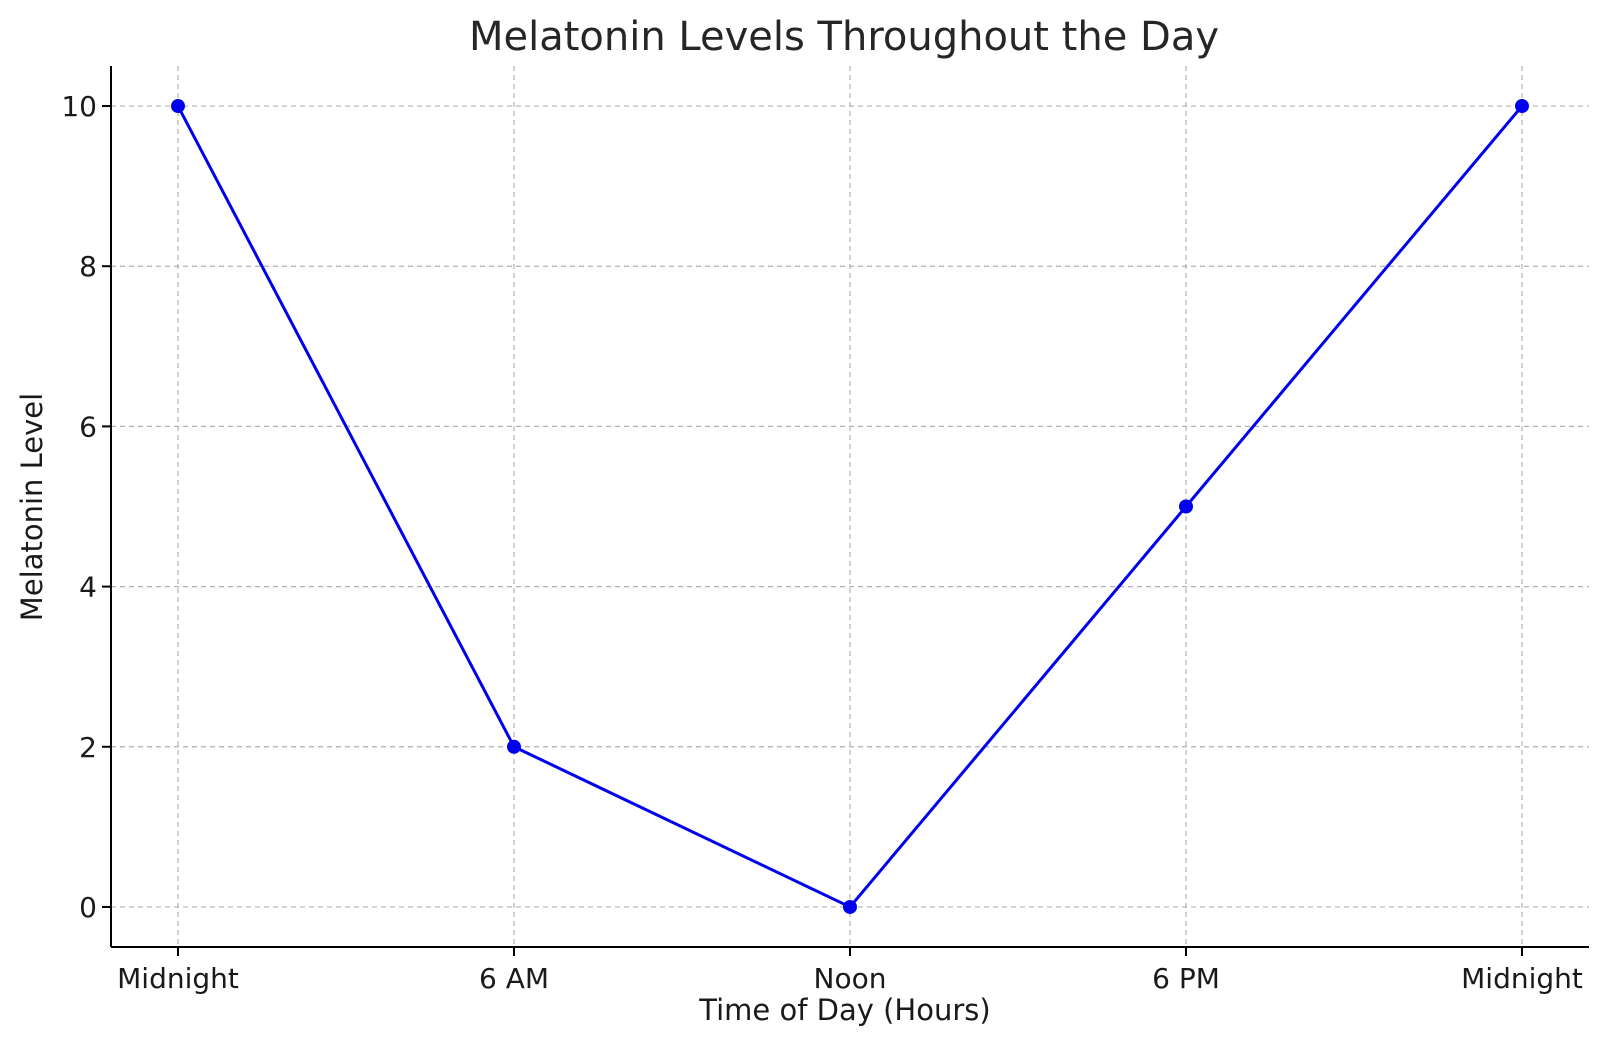 This screenshot has width=1600, height=1044. I want to click on y-tick-label: 10, so click(79, 106).